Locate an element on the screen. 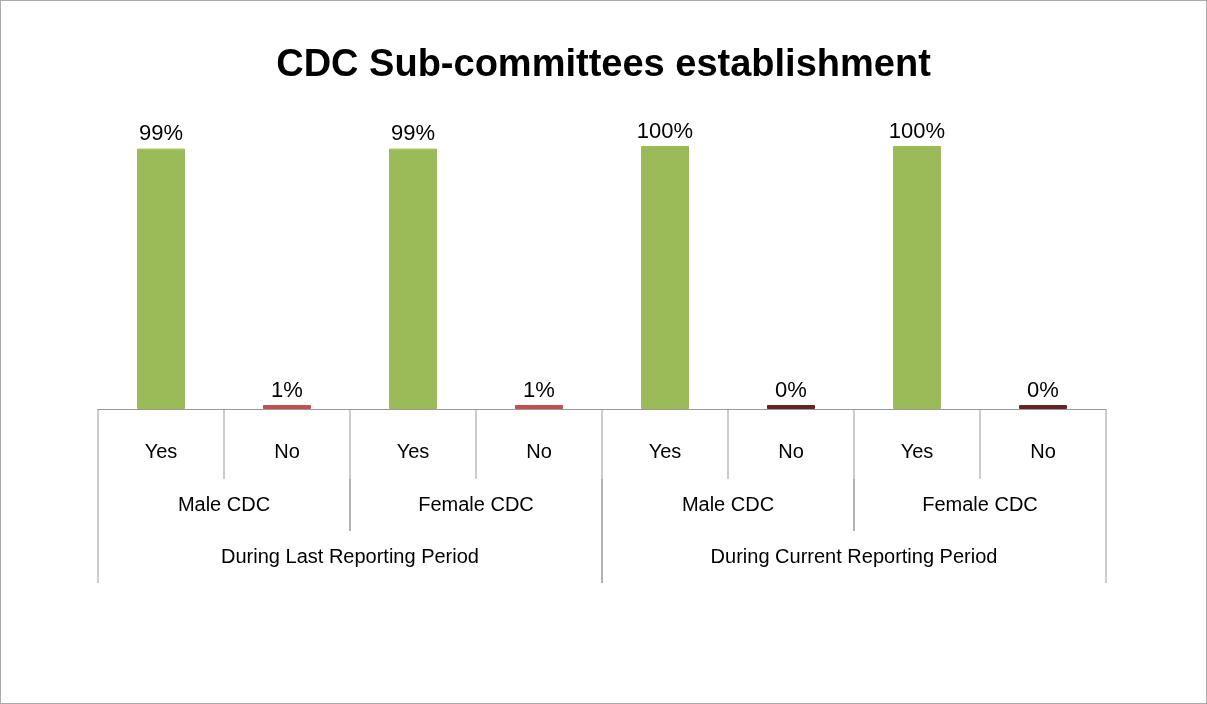  chart-title: CDC Sub-committees establishment is located at coordinates (604, 63).